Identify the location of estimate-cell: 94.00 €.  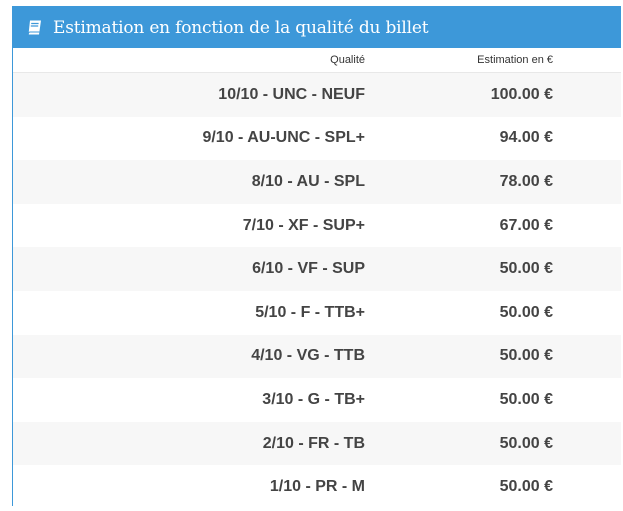
(459, 138).